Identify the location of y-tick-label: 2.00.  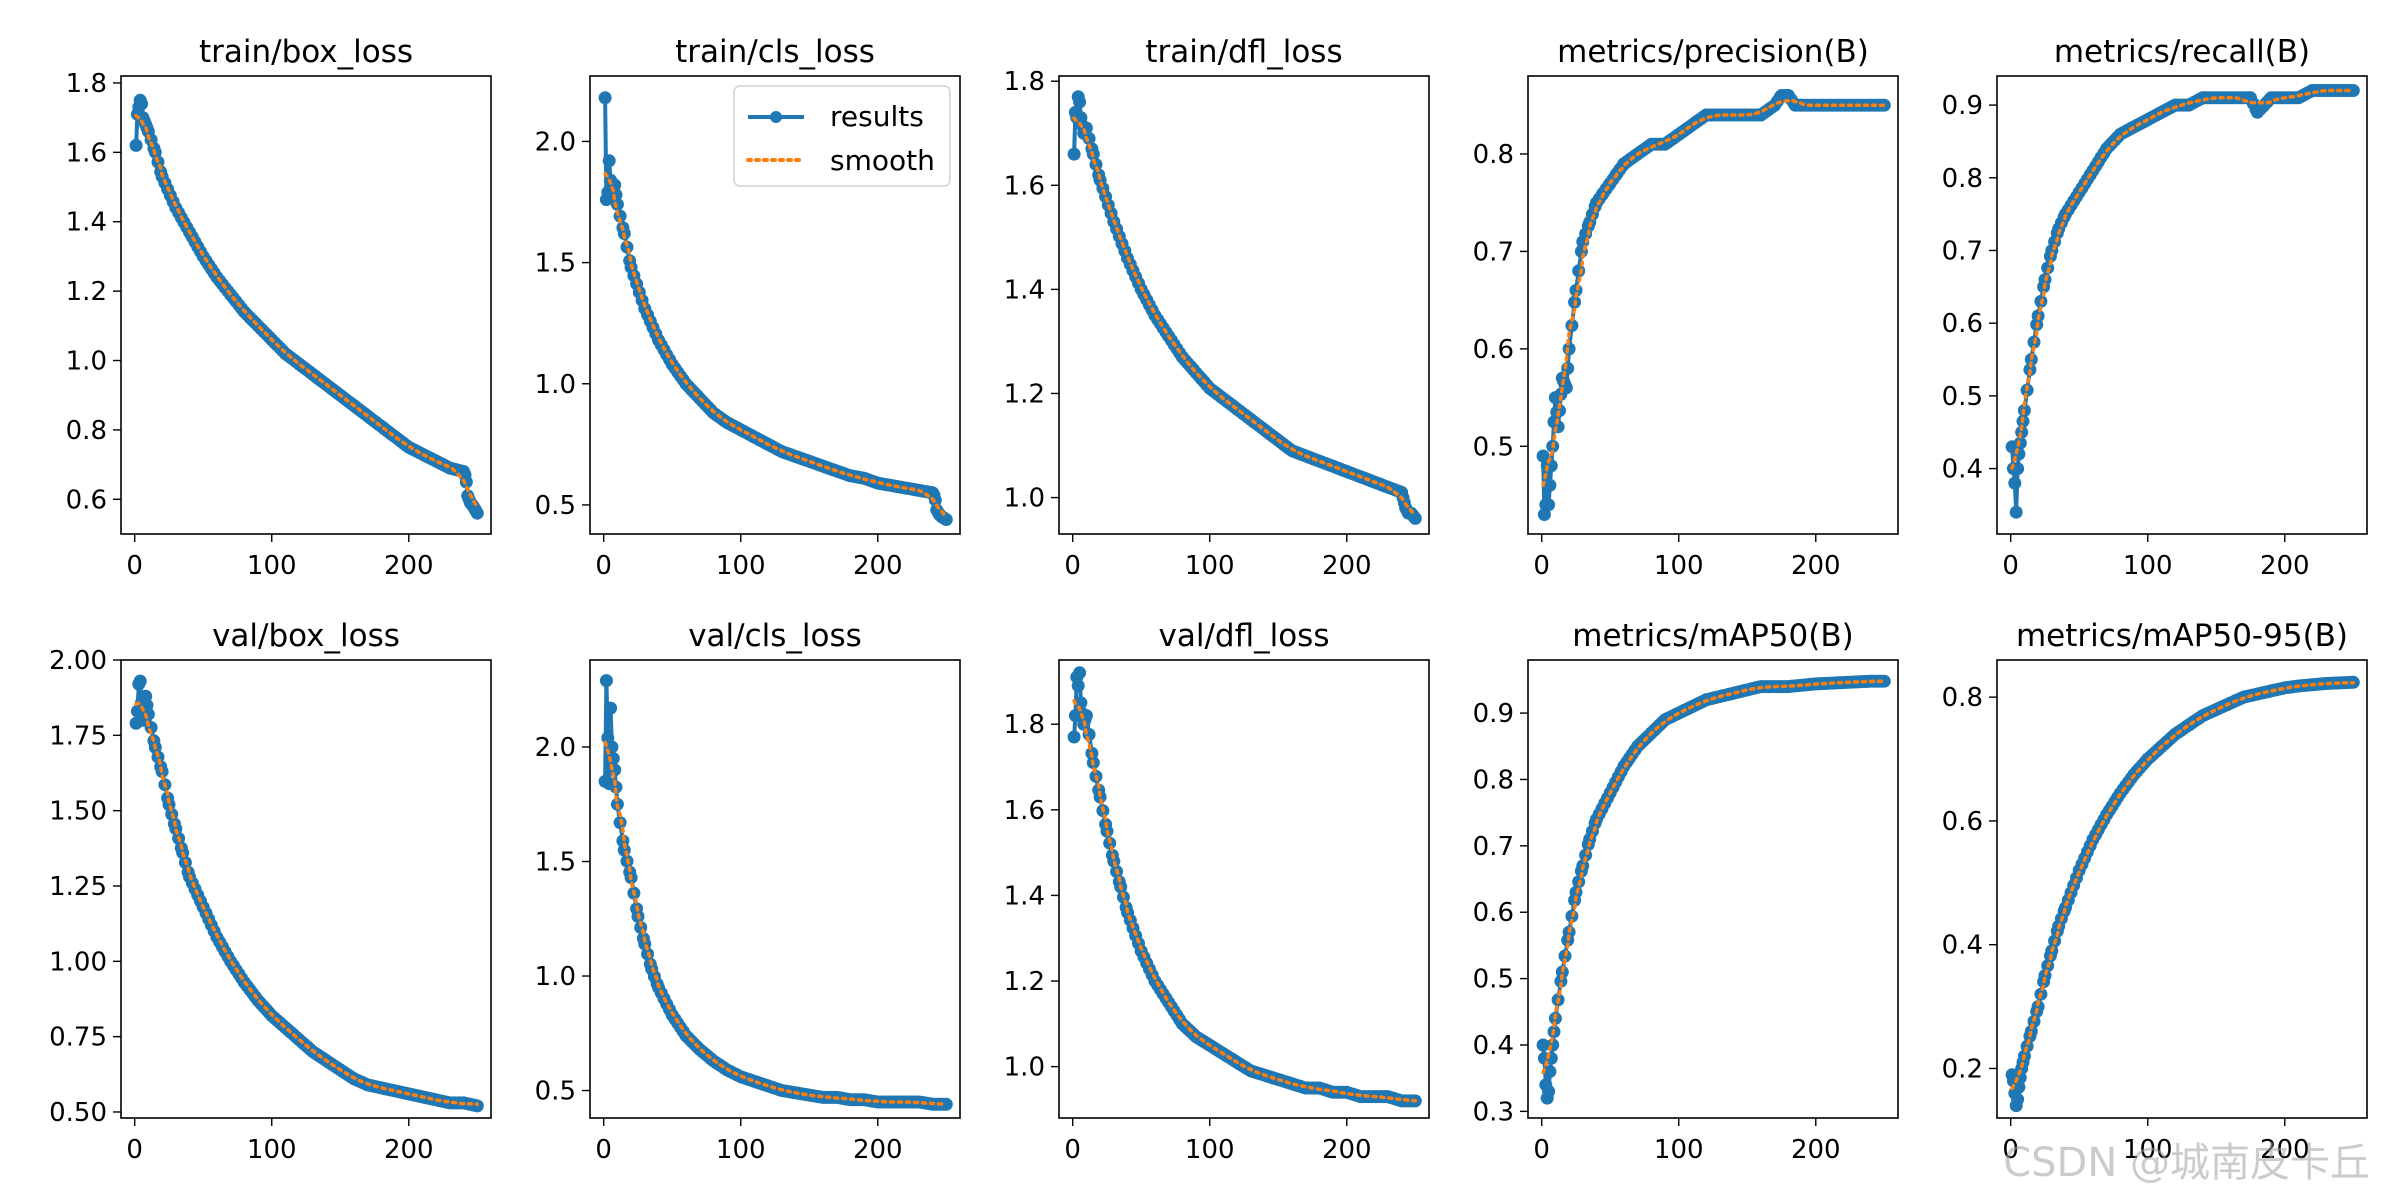
(78, 661).